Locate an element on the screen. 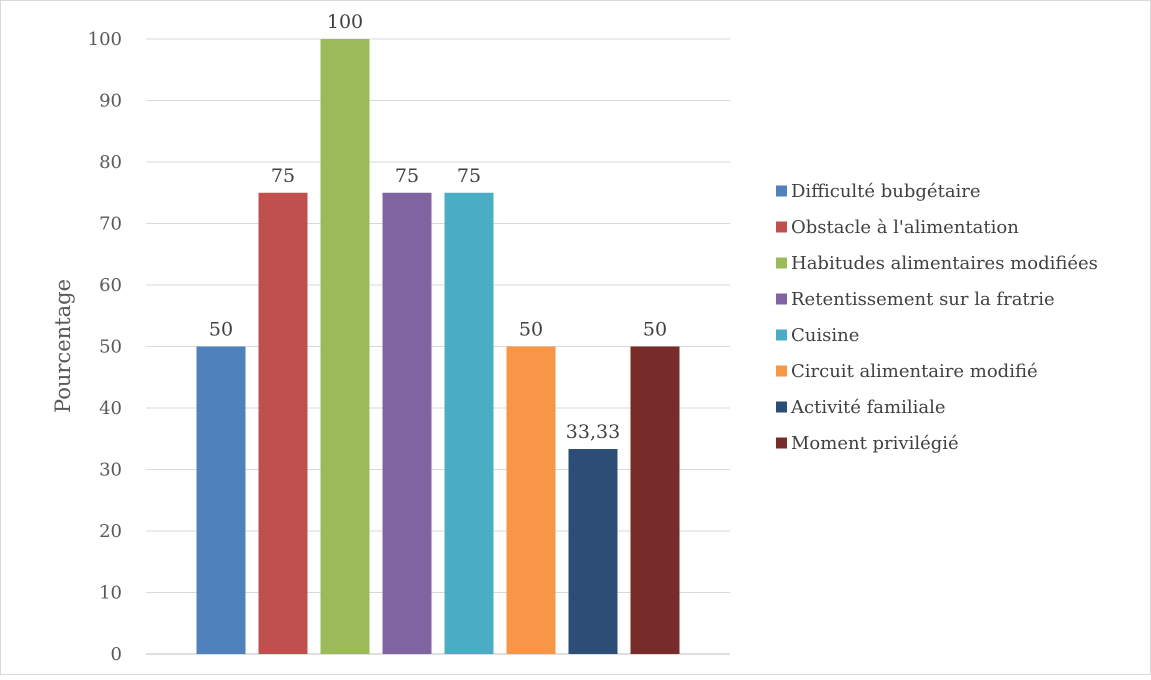 The height and width of the screenshot is (680, 1151). legend-item: Retentissement sur la fratrie is located at coordinates (915, 299).